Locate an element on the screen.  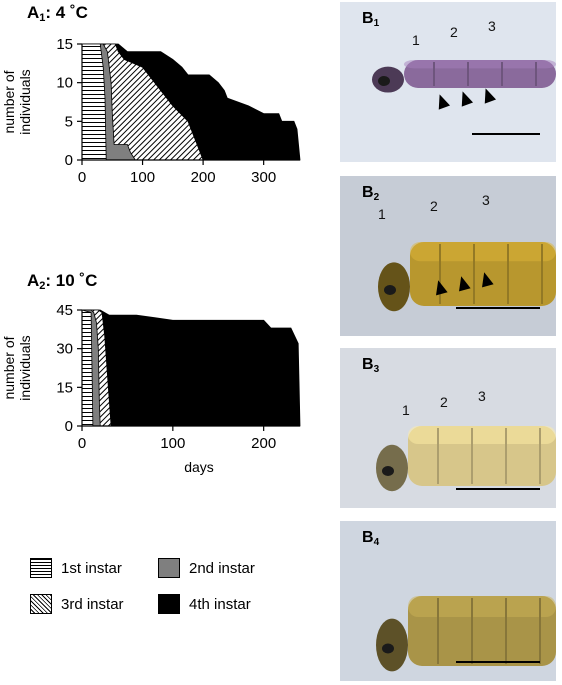
y-tick-label: 45 is located at coordinates (64, 310).